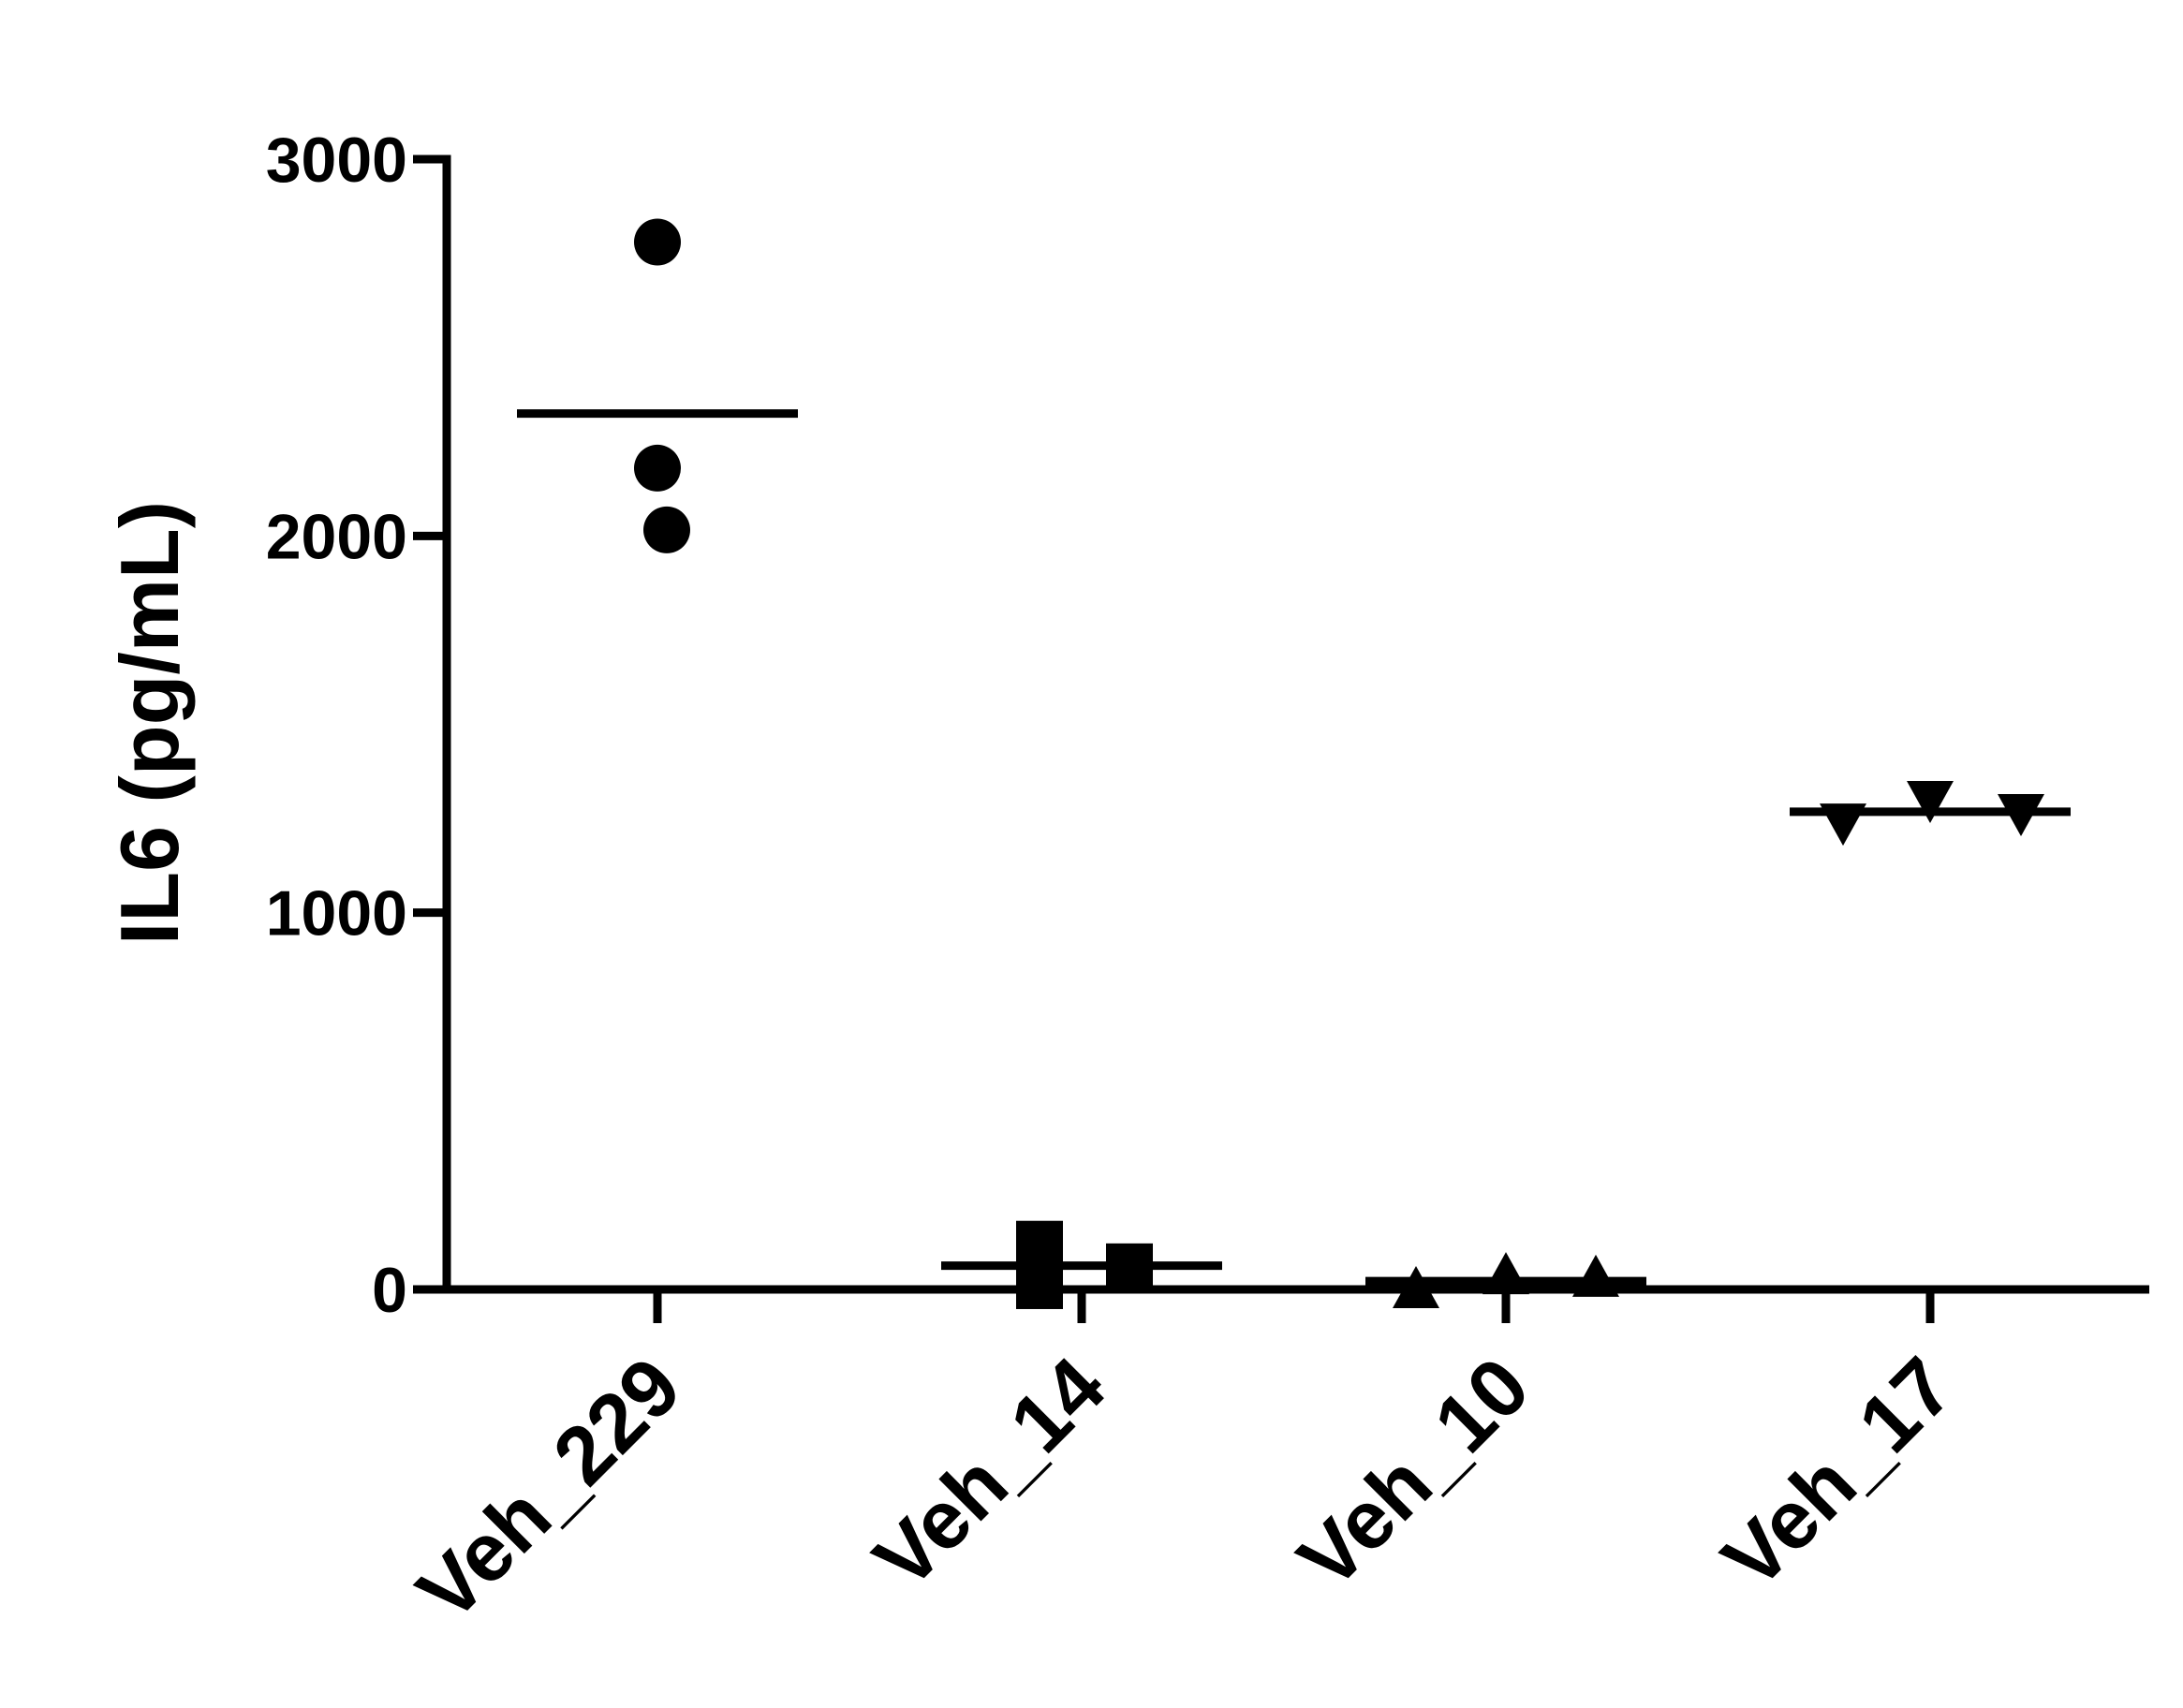  I want to click on y-tick-label: 0, so click(389, 1290).